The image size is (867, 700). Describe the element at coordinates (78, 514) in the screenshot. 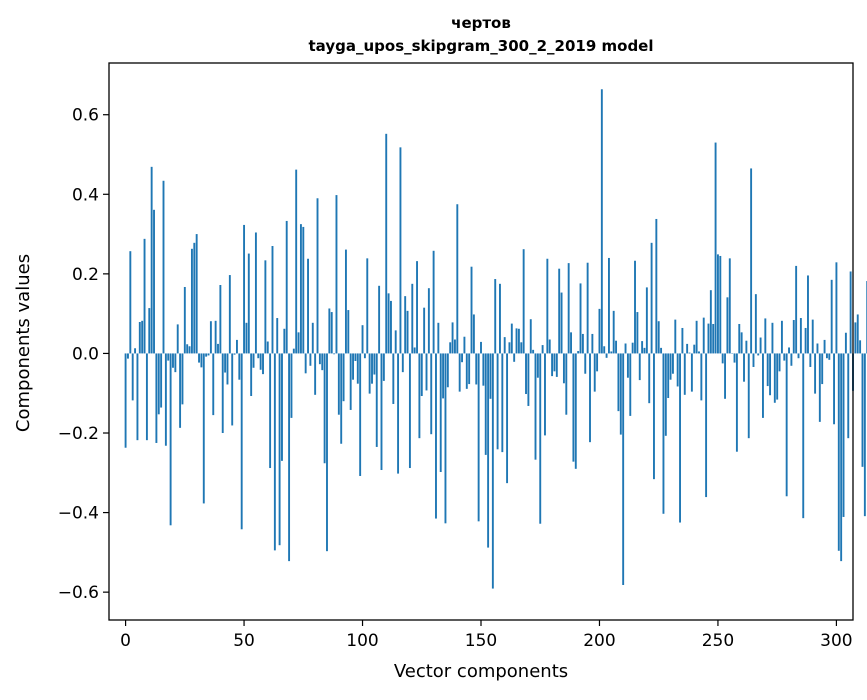

I see `y-tick-label: −0.4` at that location.